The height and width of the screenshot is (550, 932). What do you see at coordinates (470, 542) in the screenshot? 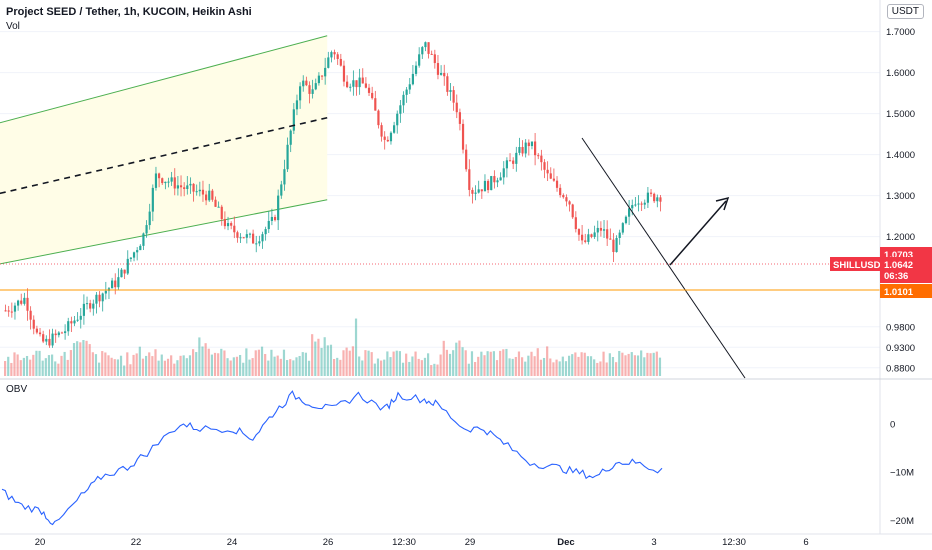
I see `time-tick-label: 29` at bounding box center [470, 542].